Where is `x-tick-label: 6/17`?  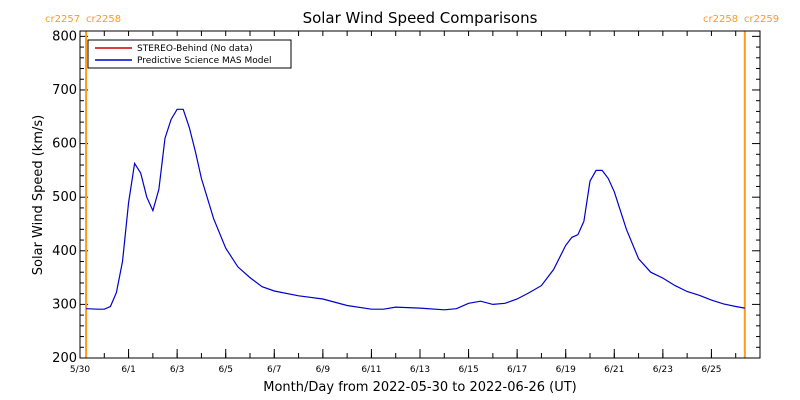 x-tick-label: 6/17 is located at coordinates (517, 370).